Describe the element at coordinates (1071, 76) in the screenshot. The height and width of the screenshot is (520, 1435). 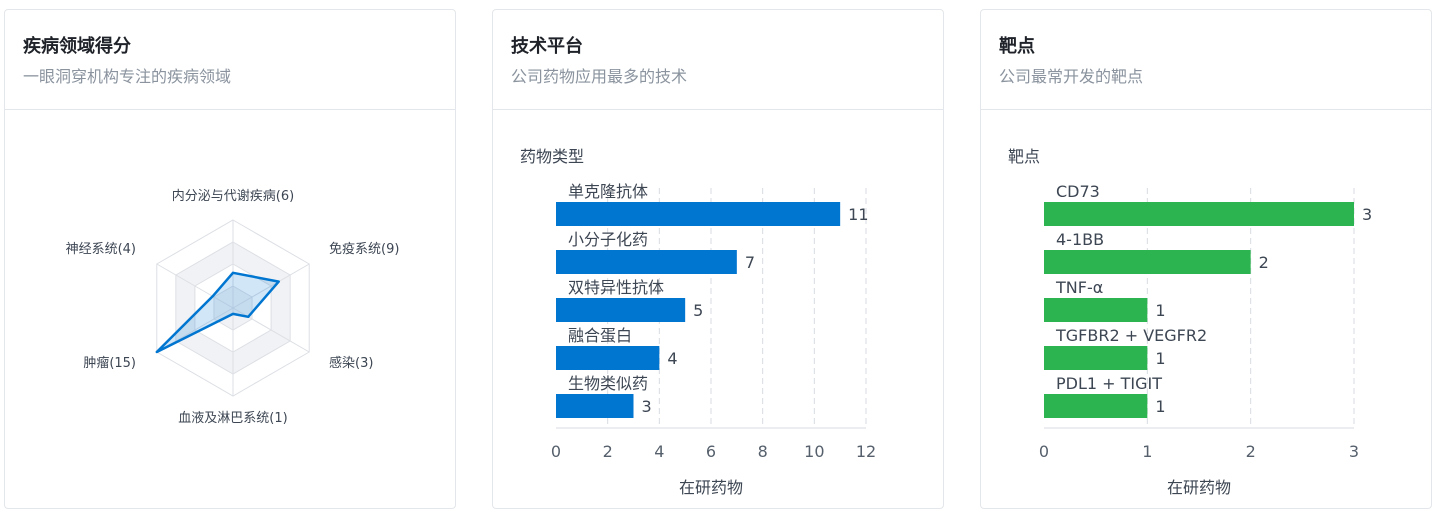
I see `card-subtitle: 公司最常开发的靶点` at that location.